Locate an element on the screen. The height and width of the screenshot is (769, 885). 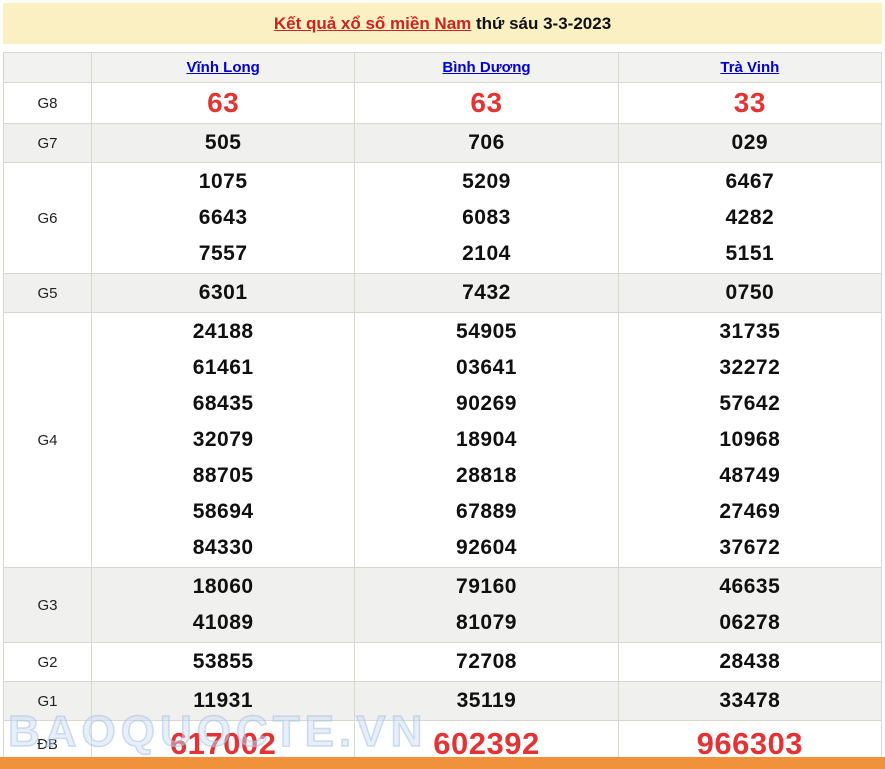
title-date-text: thứ sáu 3-3-2023 is located at coordinates (541, 23).